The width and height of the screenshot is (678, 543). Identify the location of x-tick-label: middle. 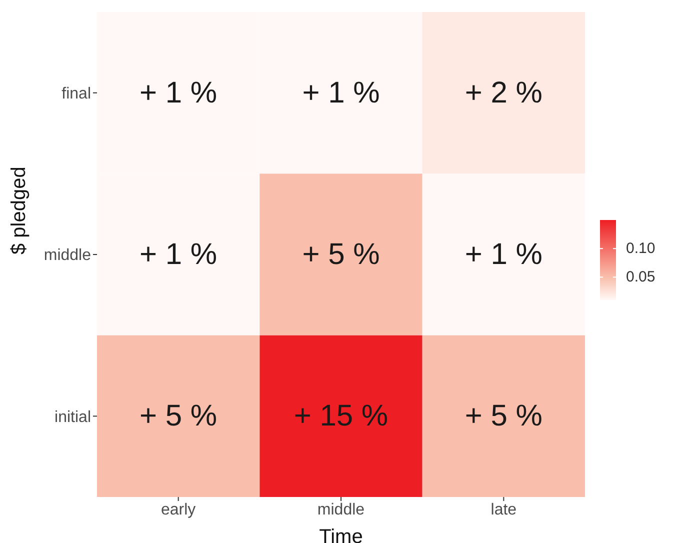
(341, 509).